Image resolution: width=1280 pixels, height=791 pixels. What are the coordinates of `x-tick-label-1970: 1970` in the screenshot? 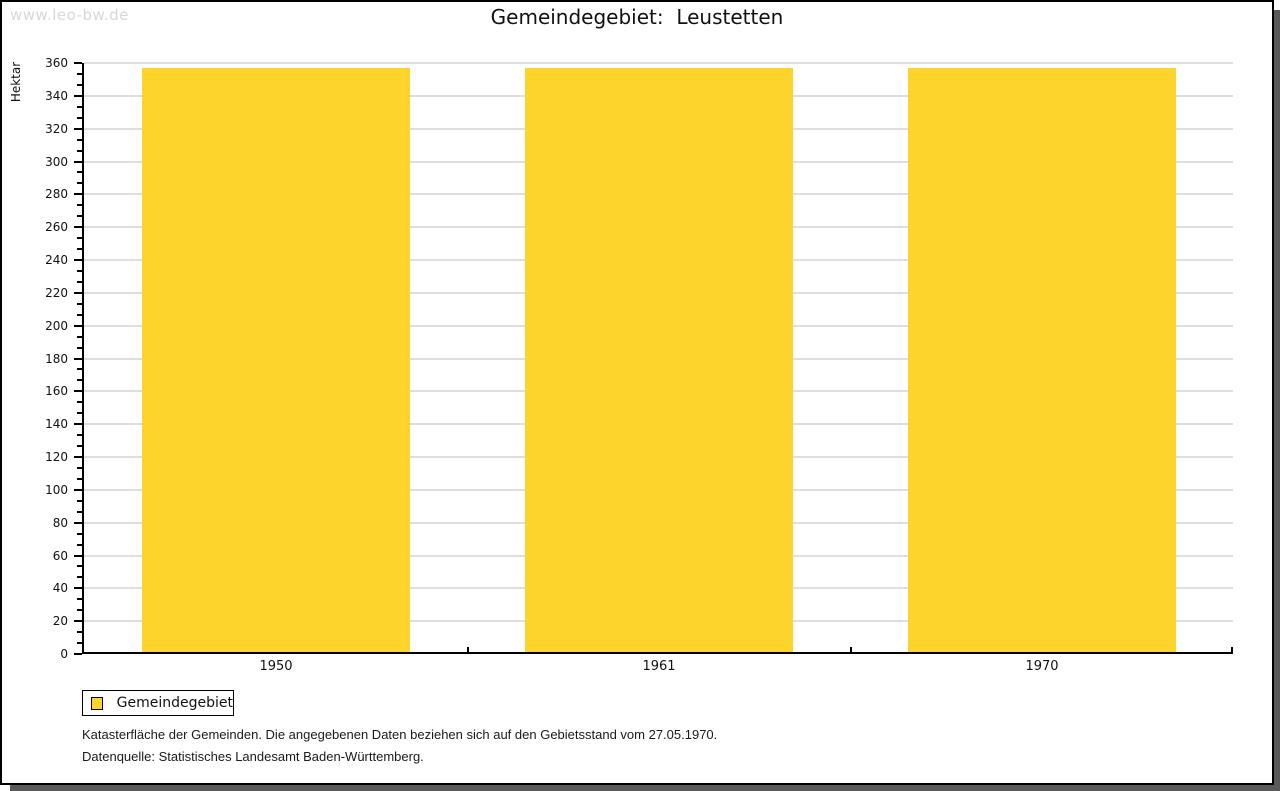 It's located at (1042, 666).